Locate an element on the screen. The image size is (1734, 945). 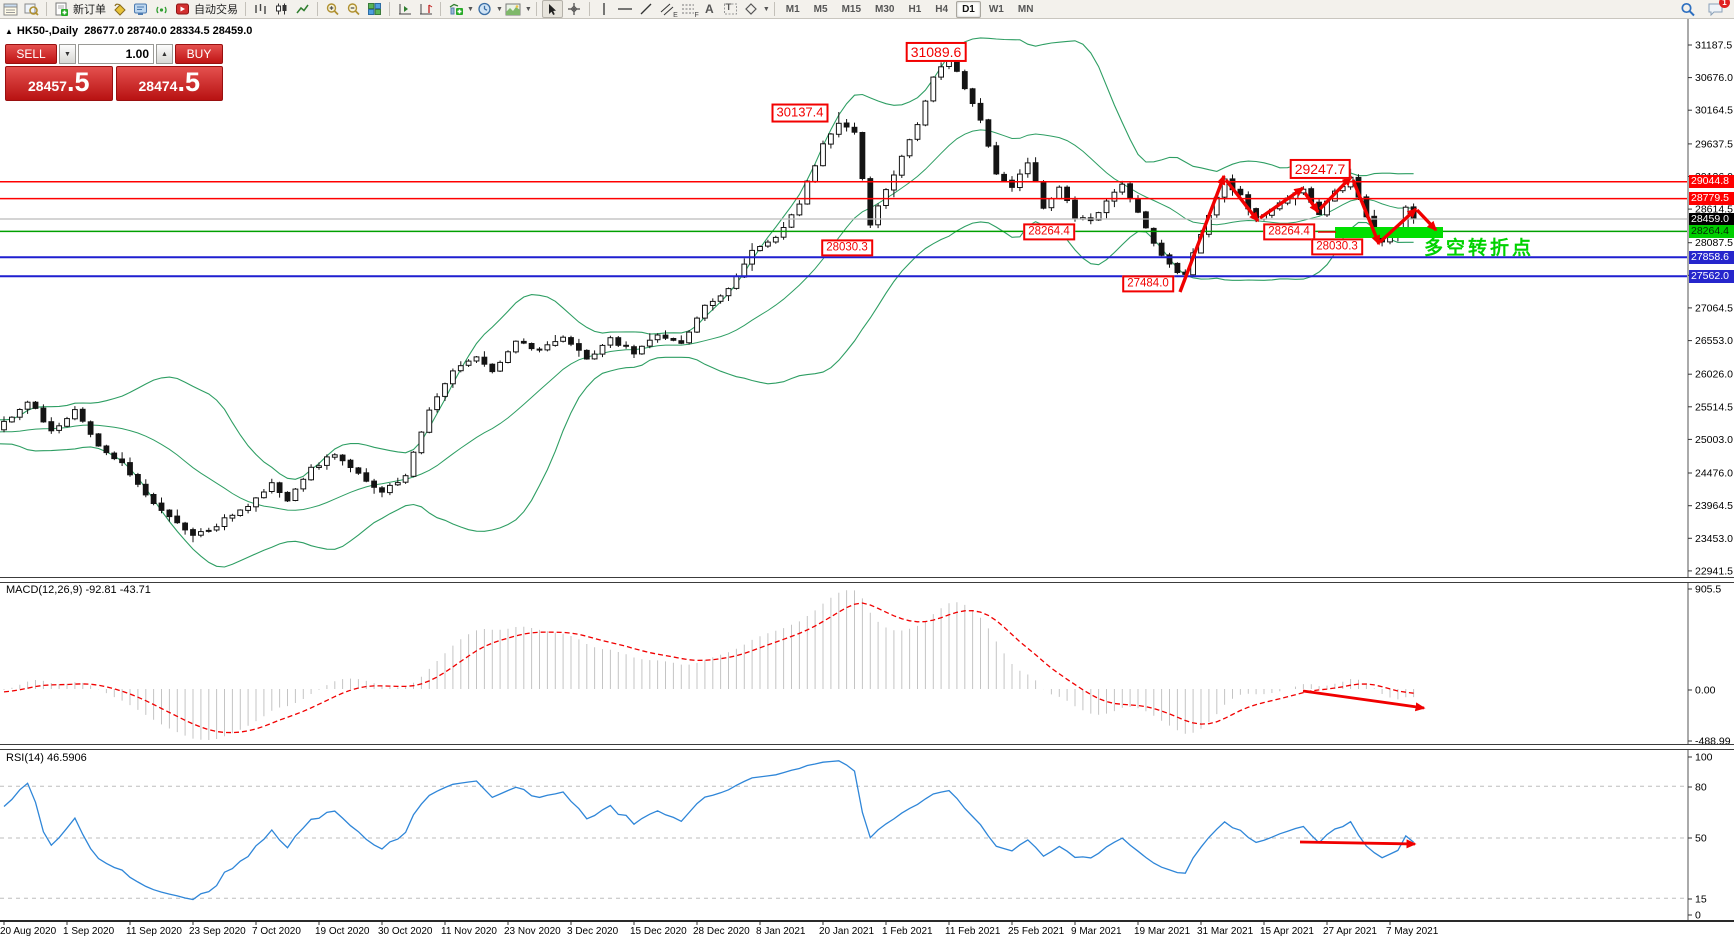
main-macd-splitter is located at coordinates (867, 580).